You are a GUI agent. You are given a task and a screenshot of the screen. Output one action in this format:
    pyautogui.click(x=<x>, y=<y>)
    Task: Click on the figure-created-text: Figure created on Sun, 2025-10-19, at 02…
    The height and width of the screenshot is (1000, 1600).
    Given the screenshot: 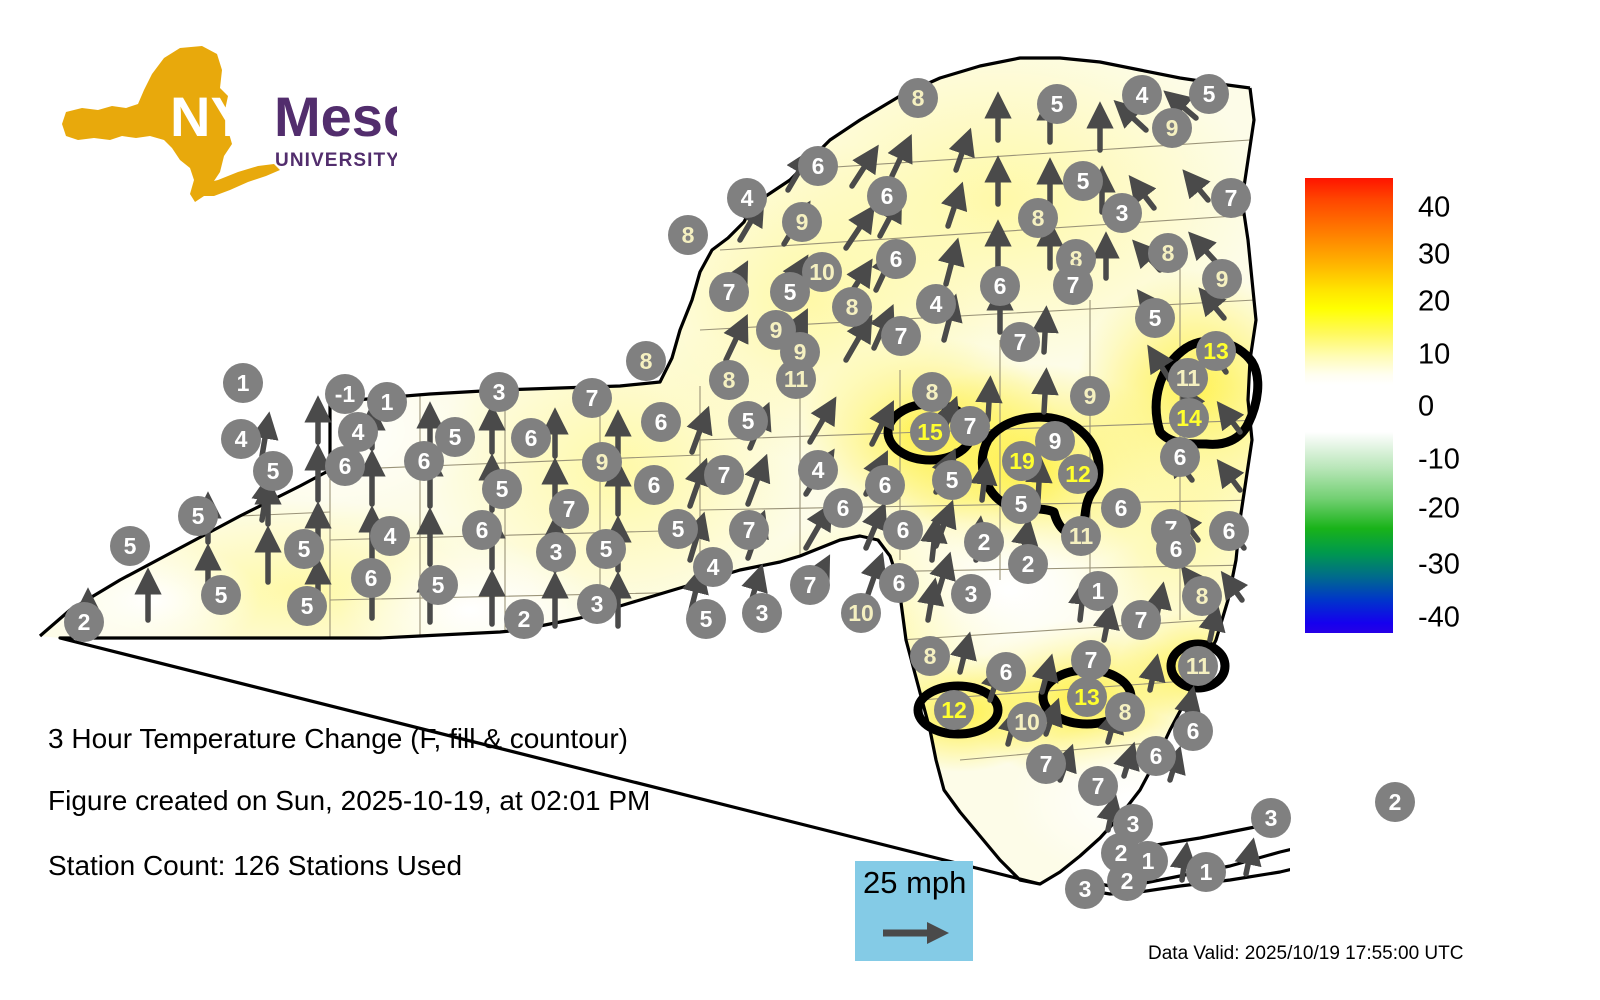 What is the action you would take?
    pyautogui.click(x=349, y=800)
    